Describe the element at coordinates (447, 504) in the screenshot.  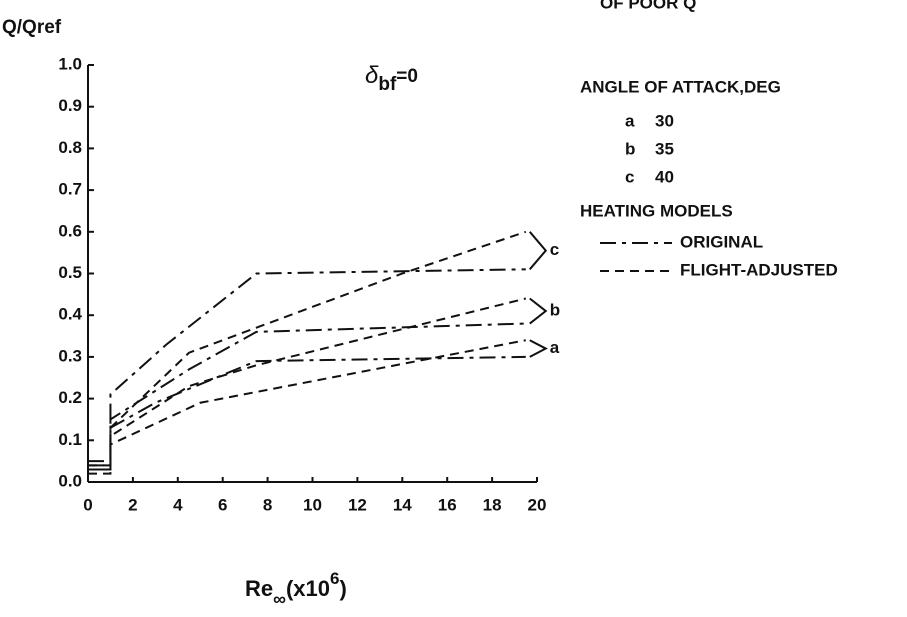
I see `x-tick-label: 16` at that location.